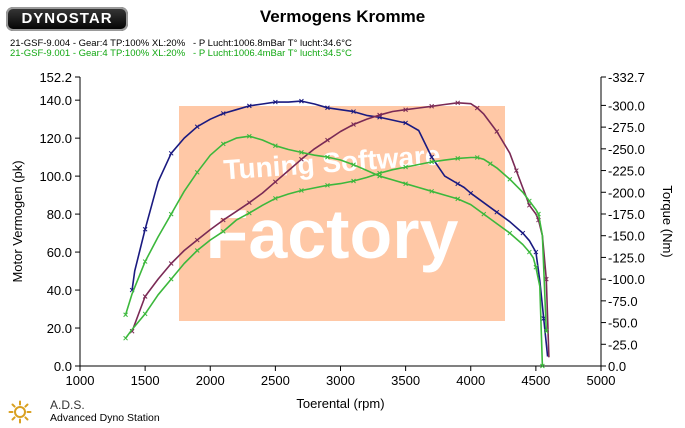 This screenshot has height=428, width=685. I want to click on x-tick-label: 4500, so click(535, 380).